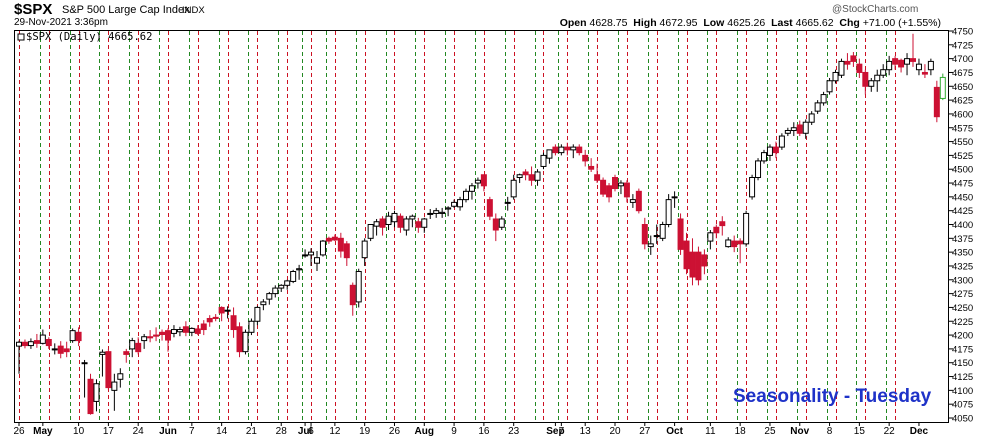 This screenshot has width=990, height=438. Describe the element at coordinates (962, 128) in the screenshot. I see `y-tick-label: 4575` at that location.